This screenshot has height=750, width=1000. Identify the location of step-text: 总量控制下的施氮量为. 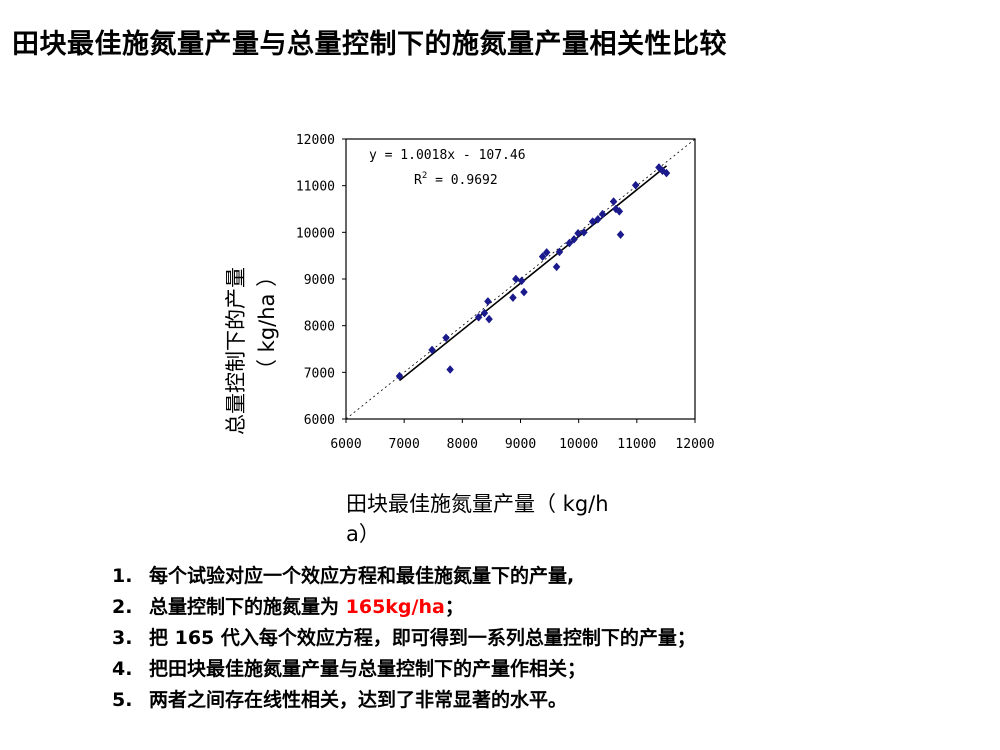
(247, 607).